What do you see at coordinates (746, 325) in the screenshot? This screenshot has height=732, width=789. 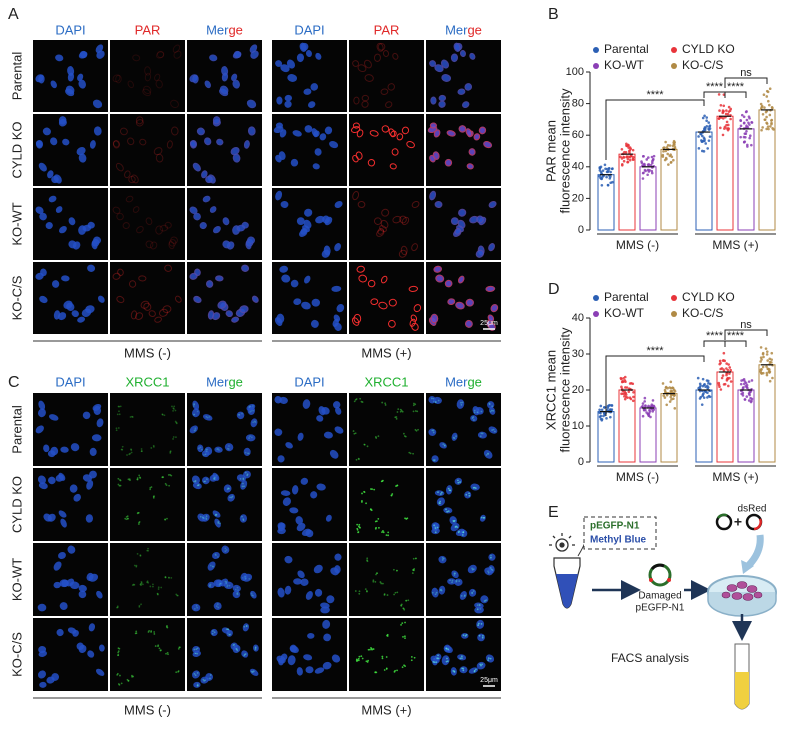 I see `significance-label: ns` at bounding box center [746, 325].